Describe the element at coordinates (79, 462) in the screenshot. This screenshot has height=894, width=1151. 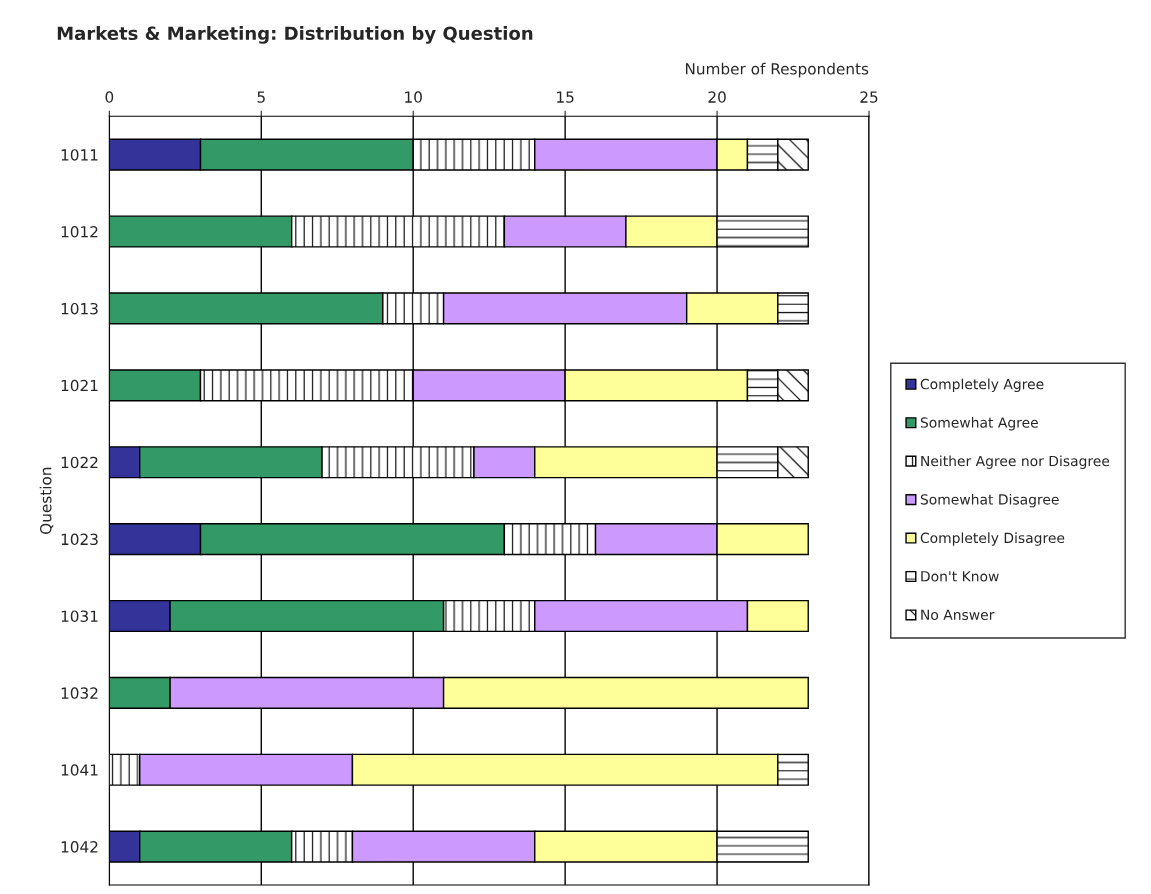
I see `y-tick-label: 1022` at that location.